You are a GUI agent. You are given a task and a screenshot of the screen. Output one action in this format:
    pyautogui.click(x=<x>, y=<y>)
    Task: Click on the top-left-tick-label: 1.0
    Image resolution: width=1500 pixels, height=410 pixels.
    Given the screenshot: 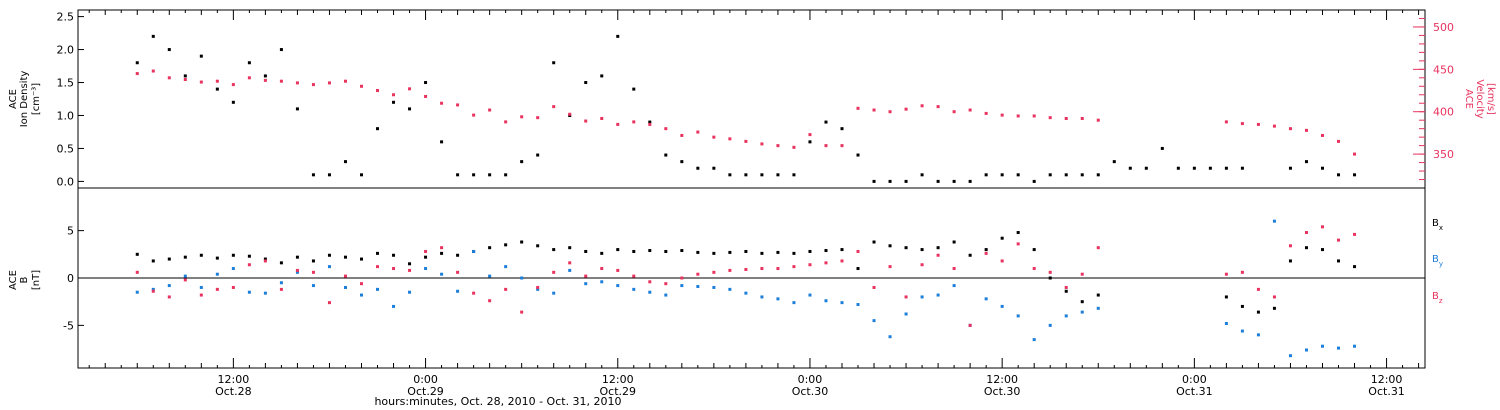 What is the action you would take?
    pyautogui.click(x=66, y=115)
    